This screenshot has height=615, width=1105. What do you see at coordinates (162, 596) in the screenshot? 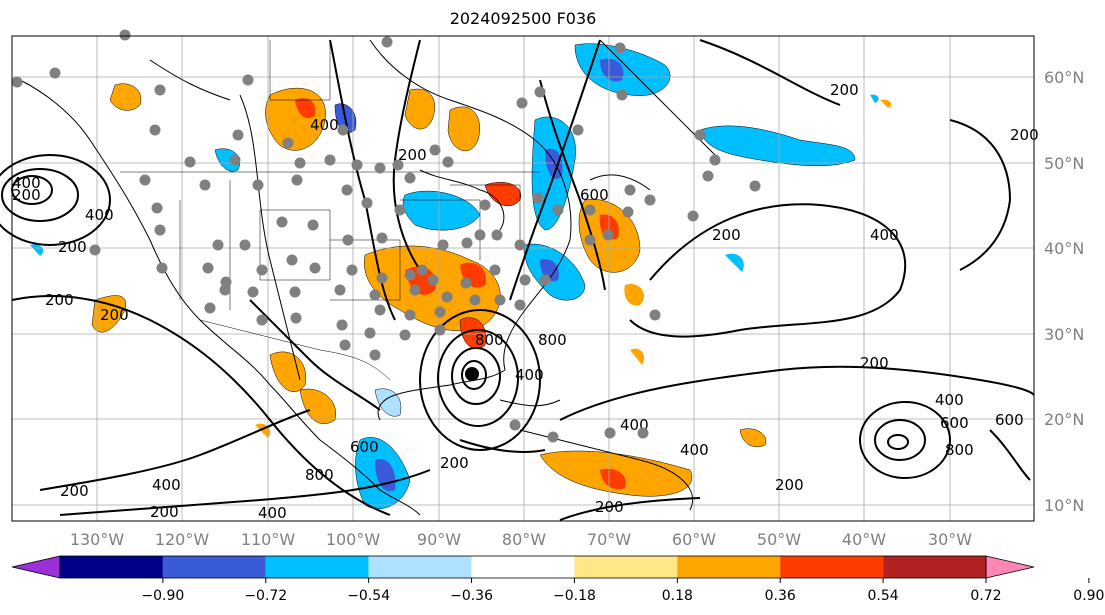
I see `colorbar-tick-label: −0.90` at bounding box center [162, 596].